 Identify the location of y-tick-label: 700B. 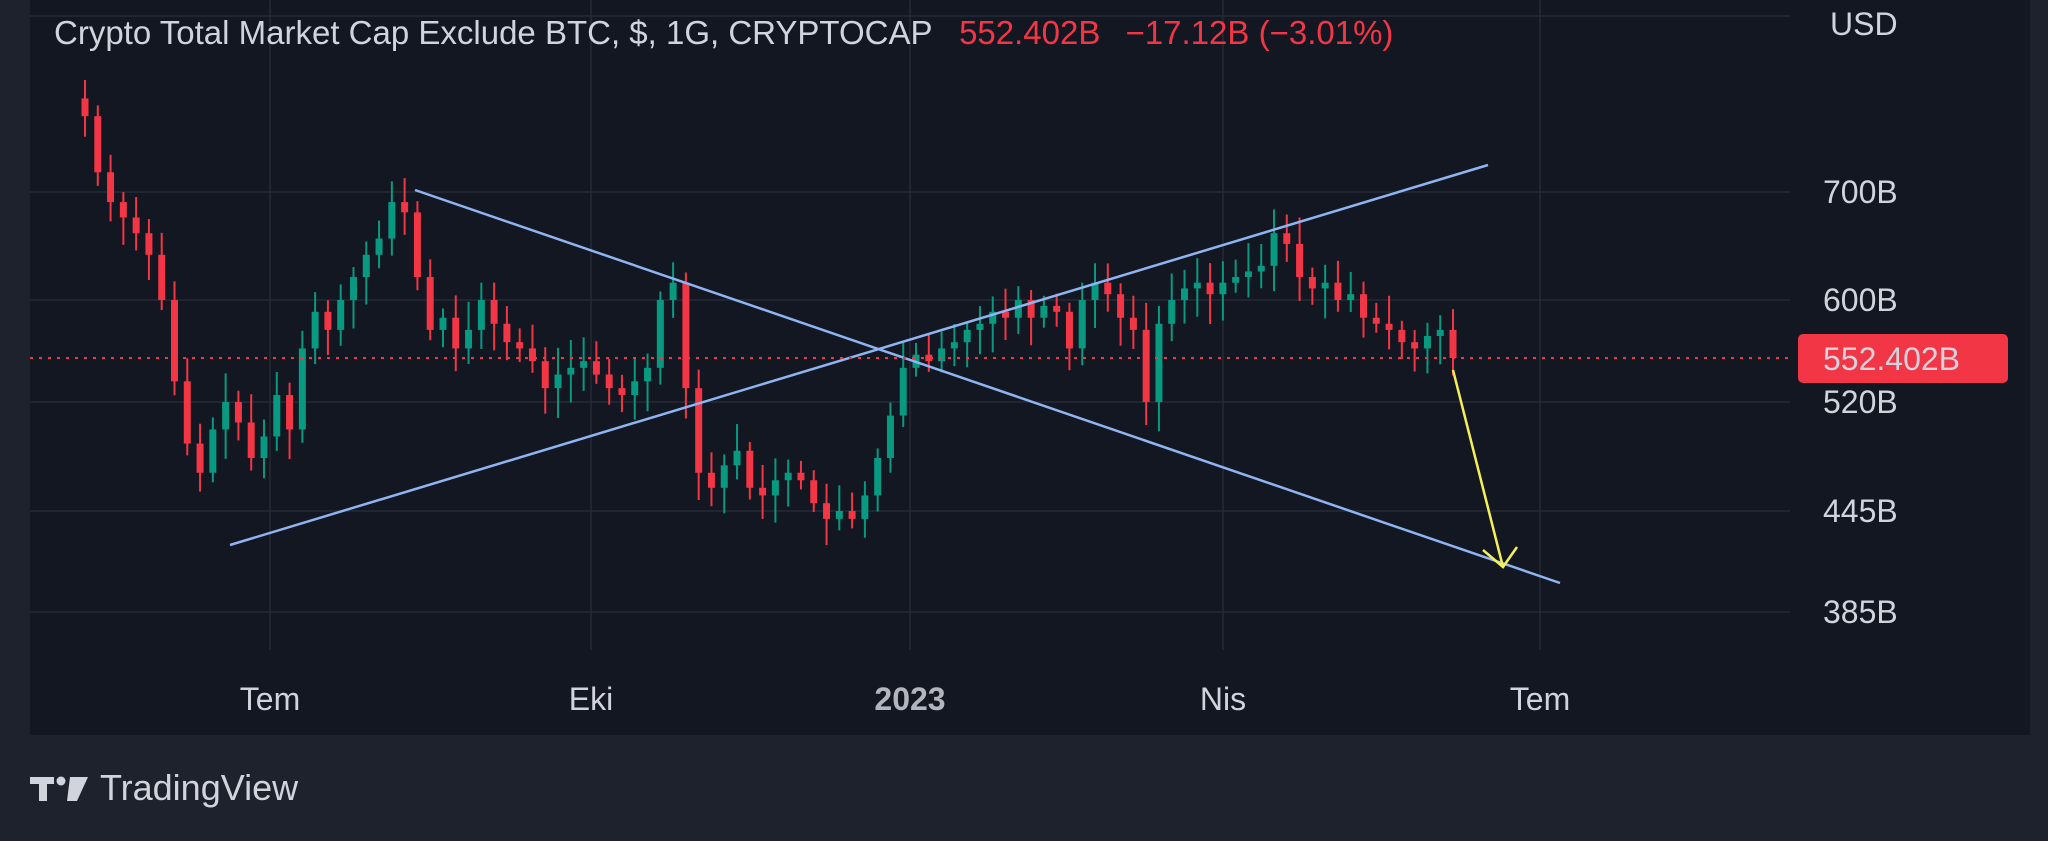
(1860, 192).